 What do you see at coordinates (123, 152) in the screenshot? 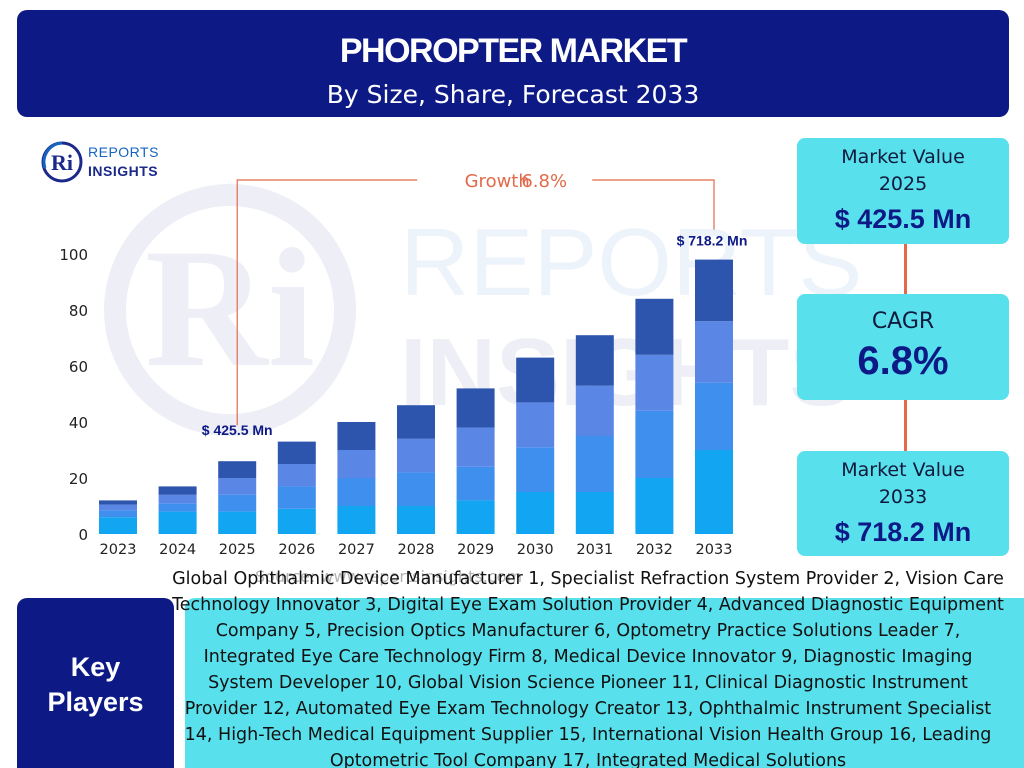
I see `logo-text-line1: REPORTS` at bounding box center [123, 152].